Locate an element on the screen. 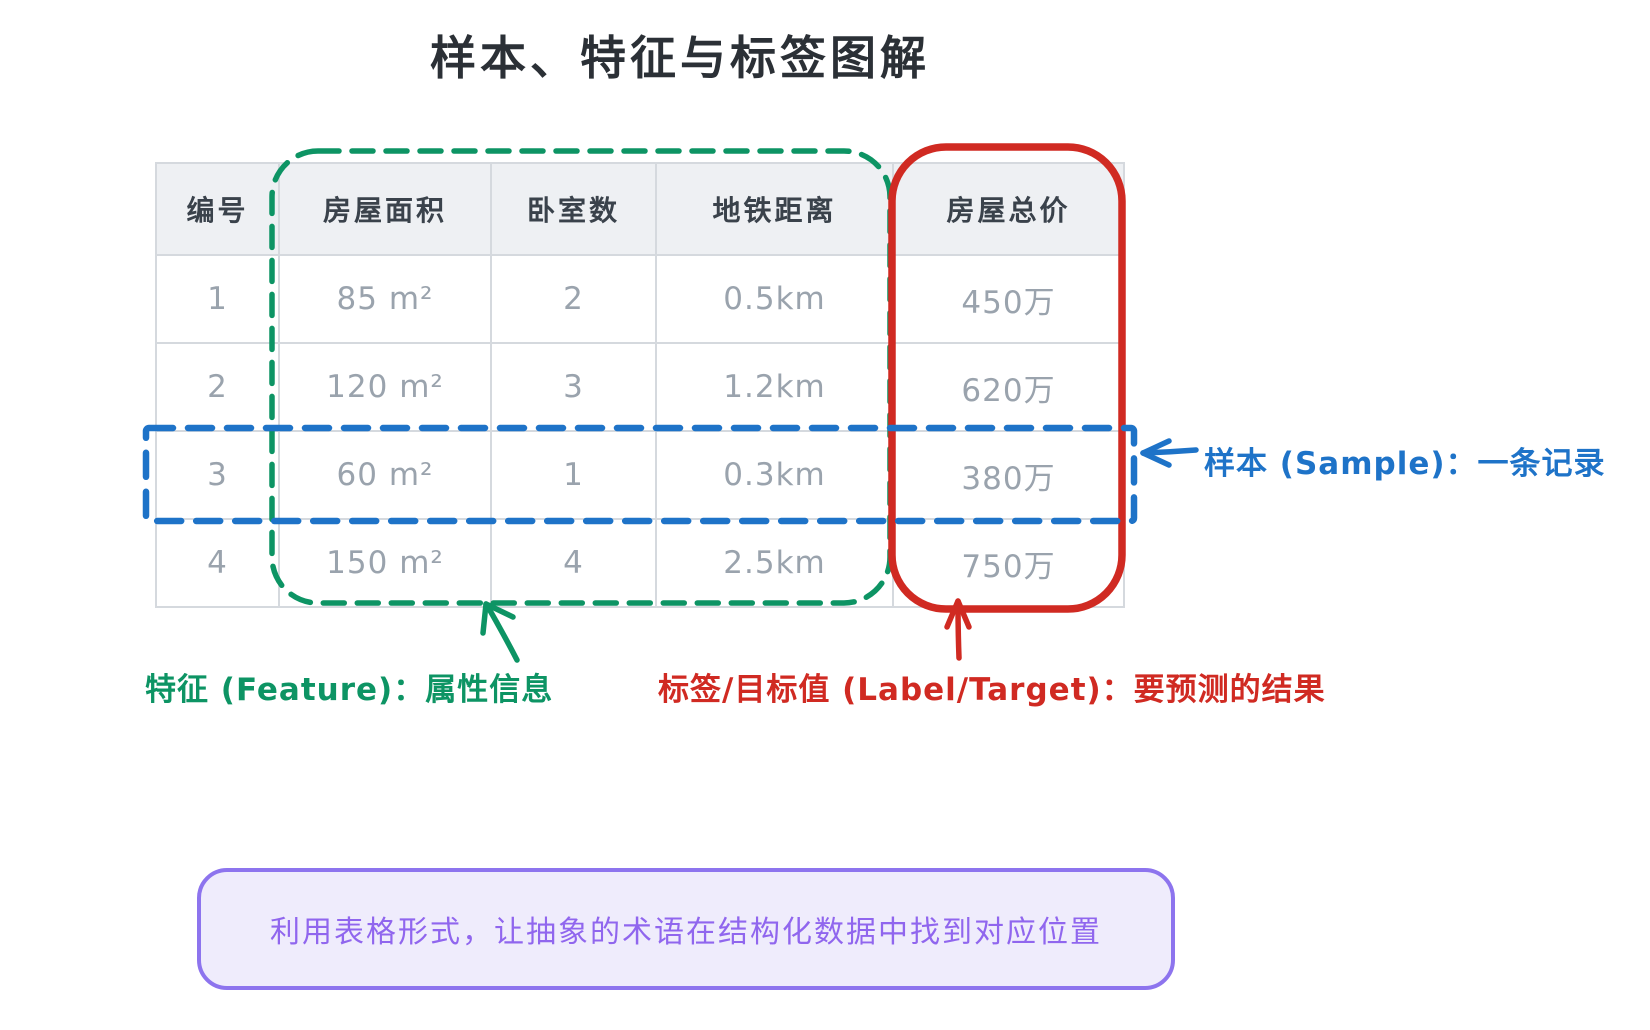  table-row: 1 85 m² 2 0.5km 450万 is located at coordinates (640, 299).